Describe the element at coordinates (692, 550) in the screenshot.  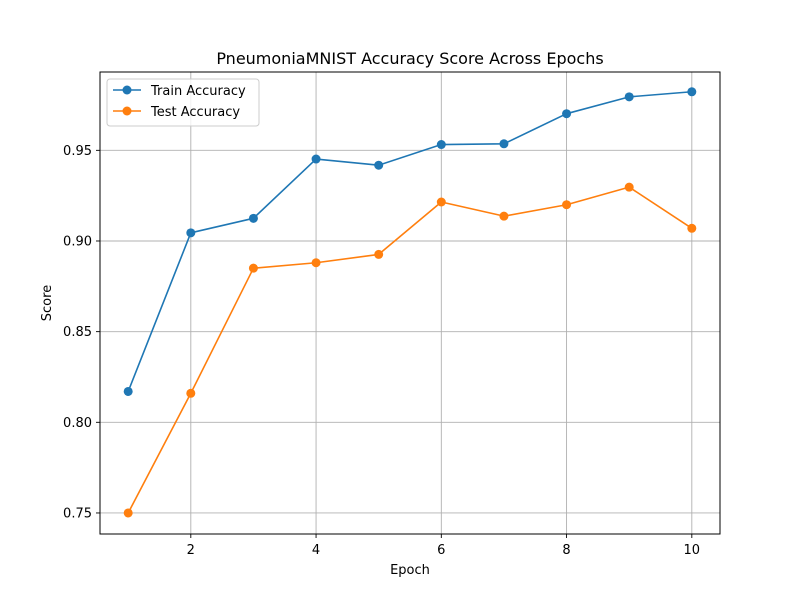
I see `x-tick-label: 10` at that location.